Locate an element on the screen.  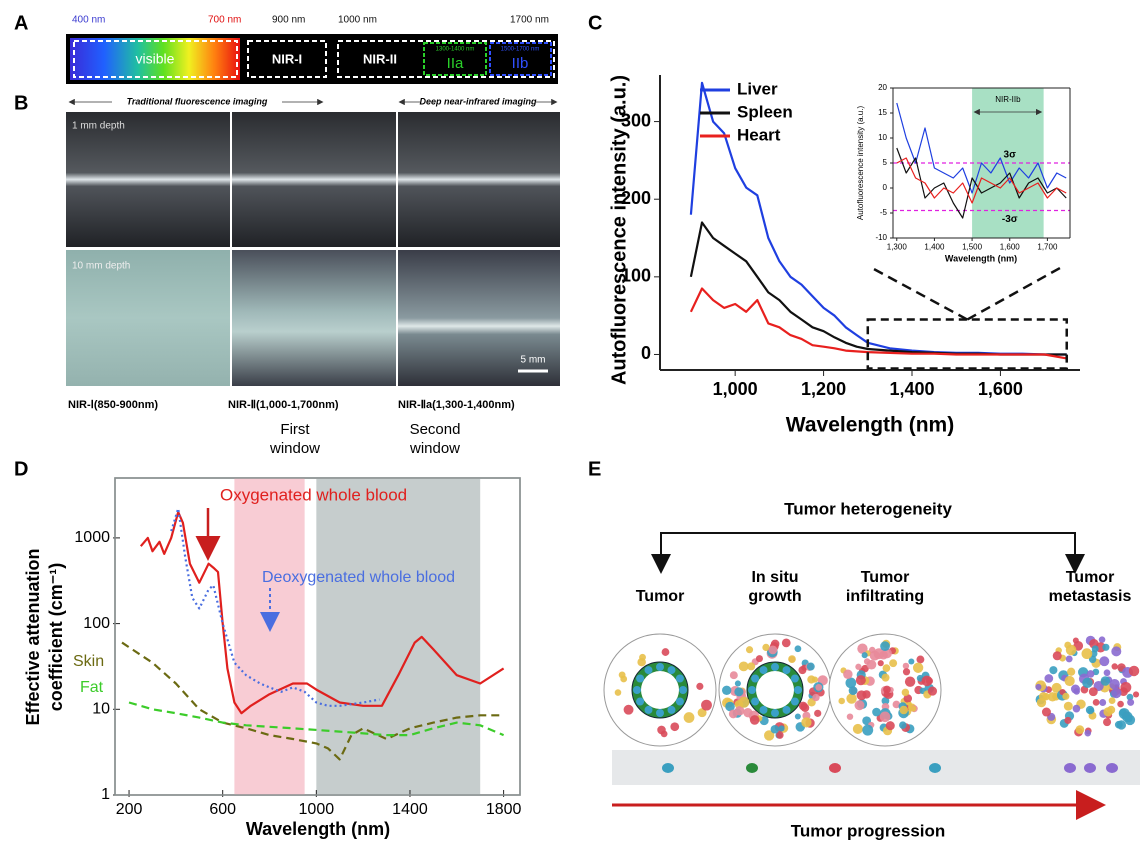
x-tick-label: 1000 is located at coordinates (317, 809).